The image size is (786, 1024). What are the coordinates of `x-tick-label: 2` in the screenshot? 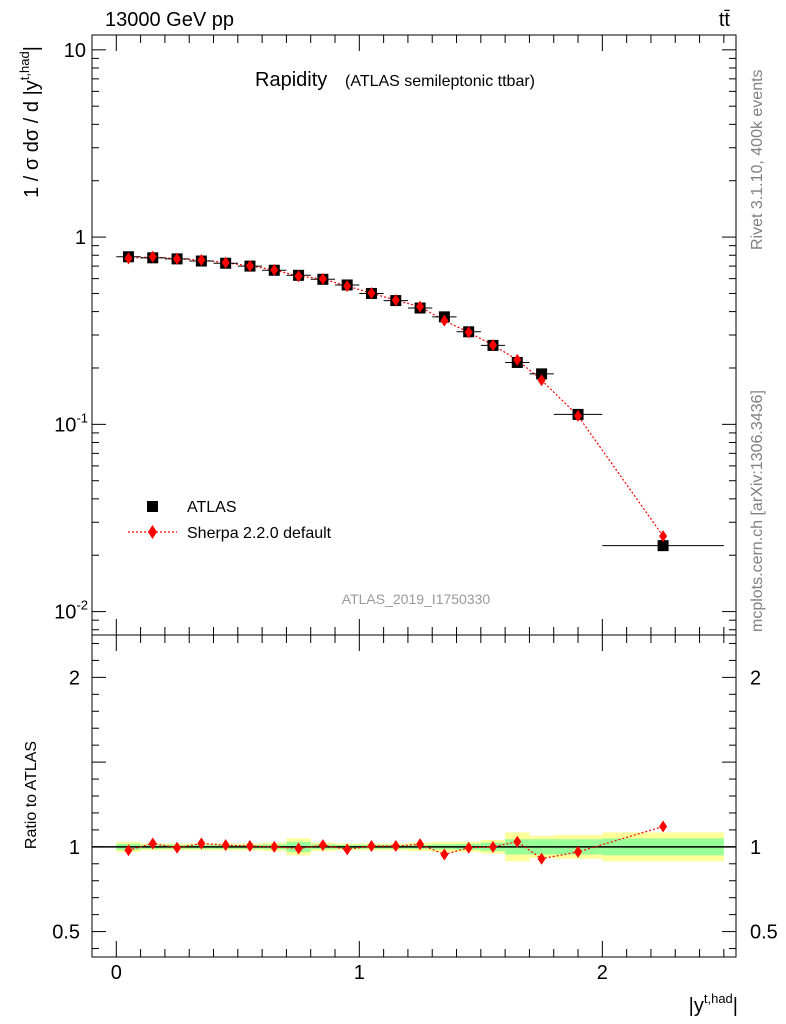 It's located at (602, 973).